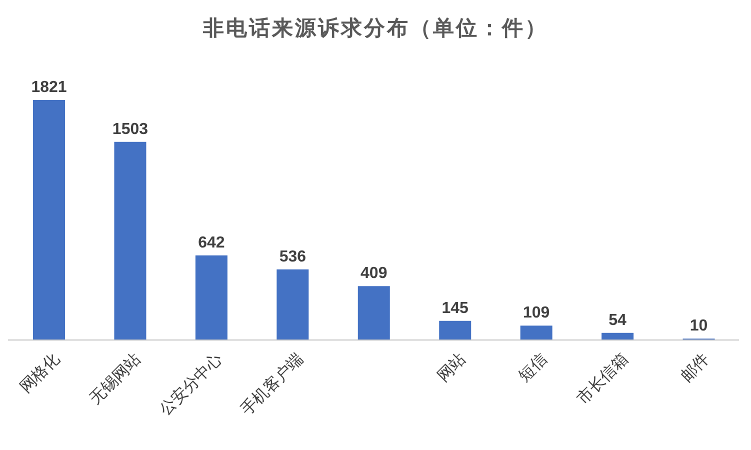 This screenshot has width=751, height=450. I want to click on x-tick-label: 手机客户端, so click(271, 384).